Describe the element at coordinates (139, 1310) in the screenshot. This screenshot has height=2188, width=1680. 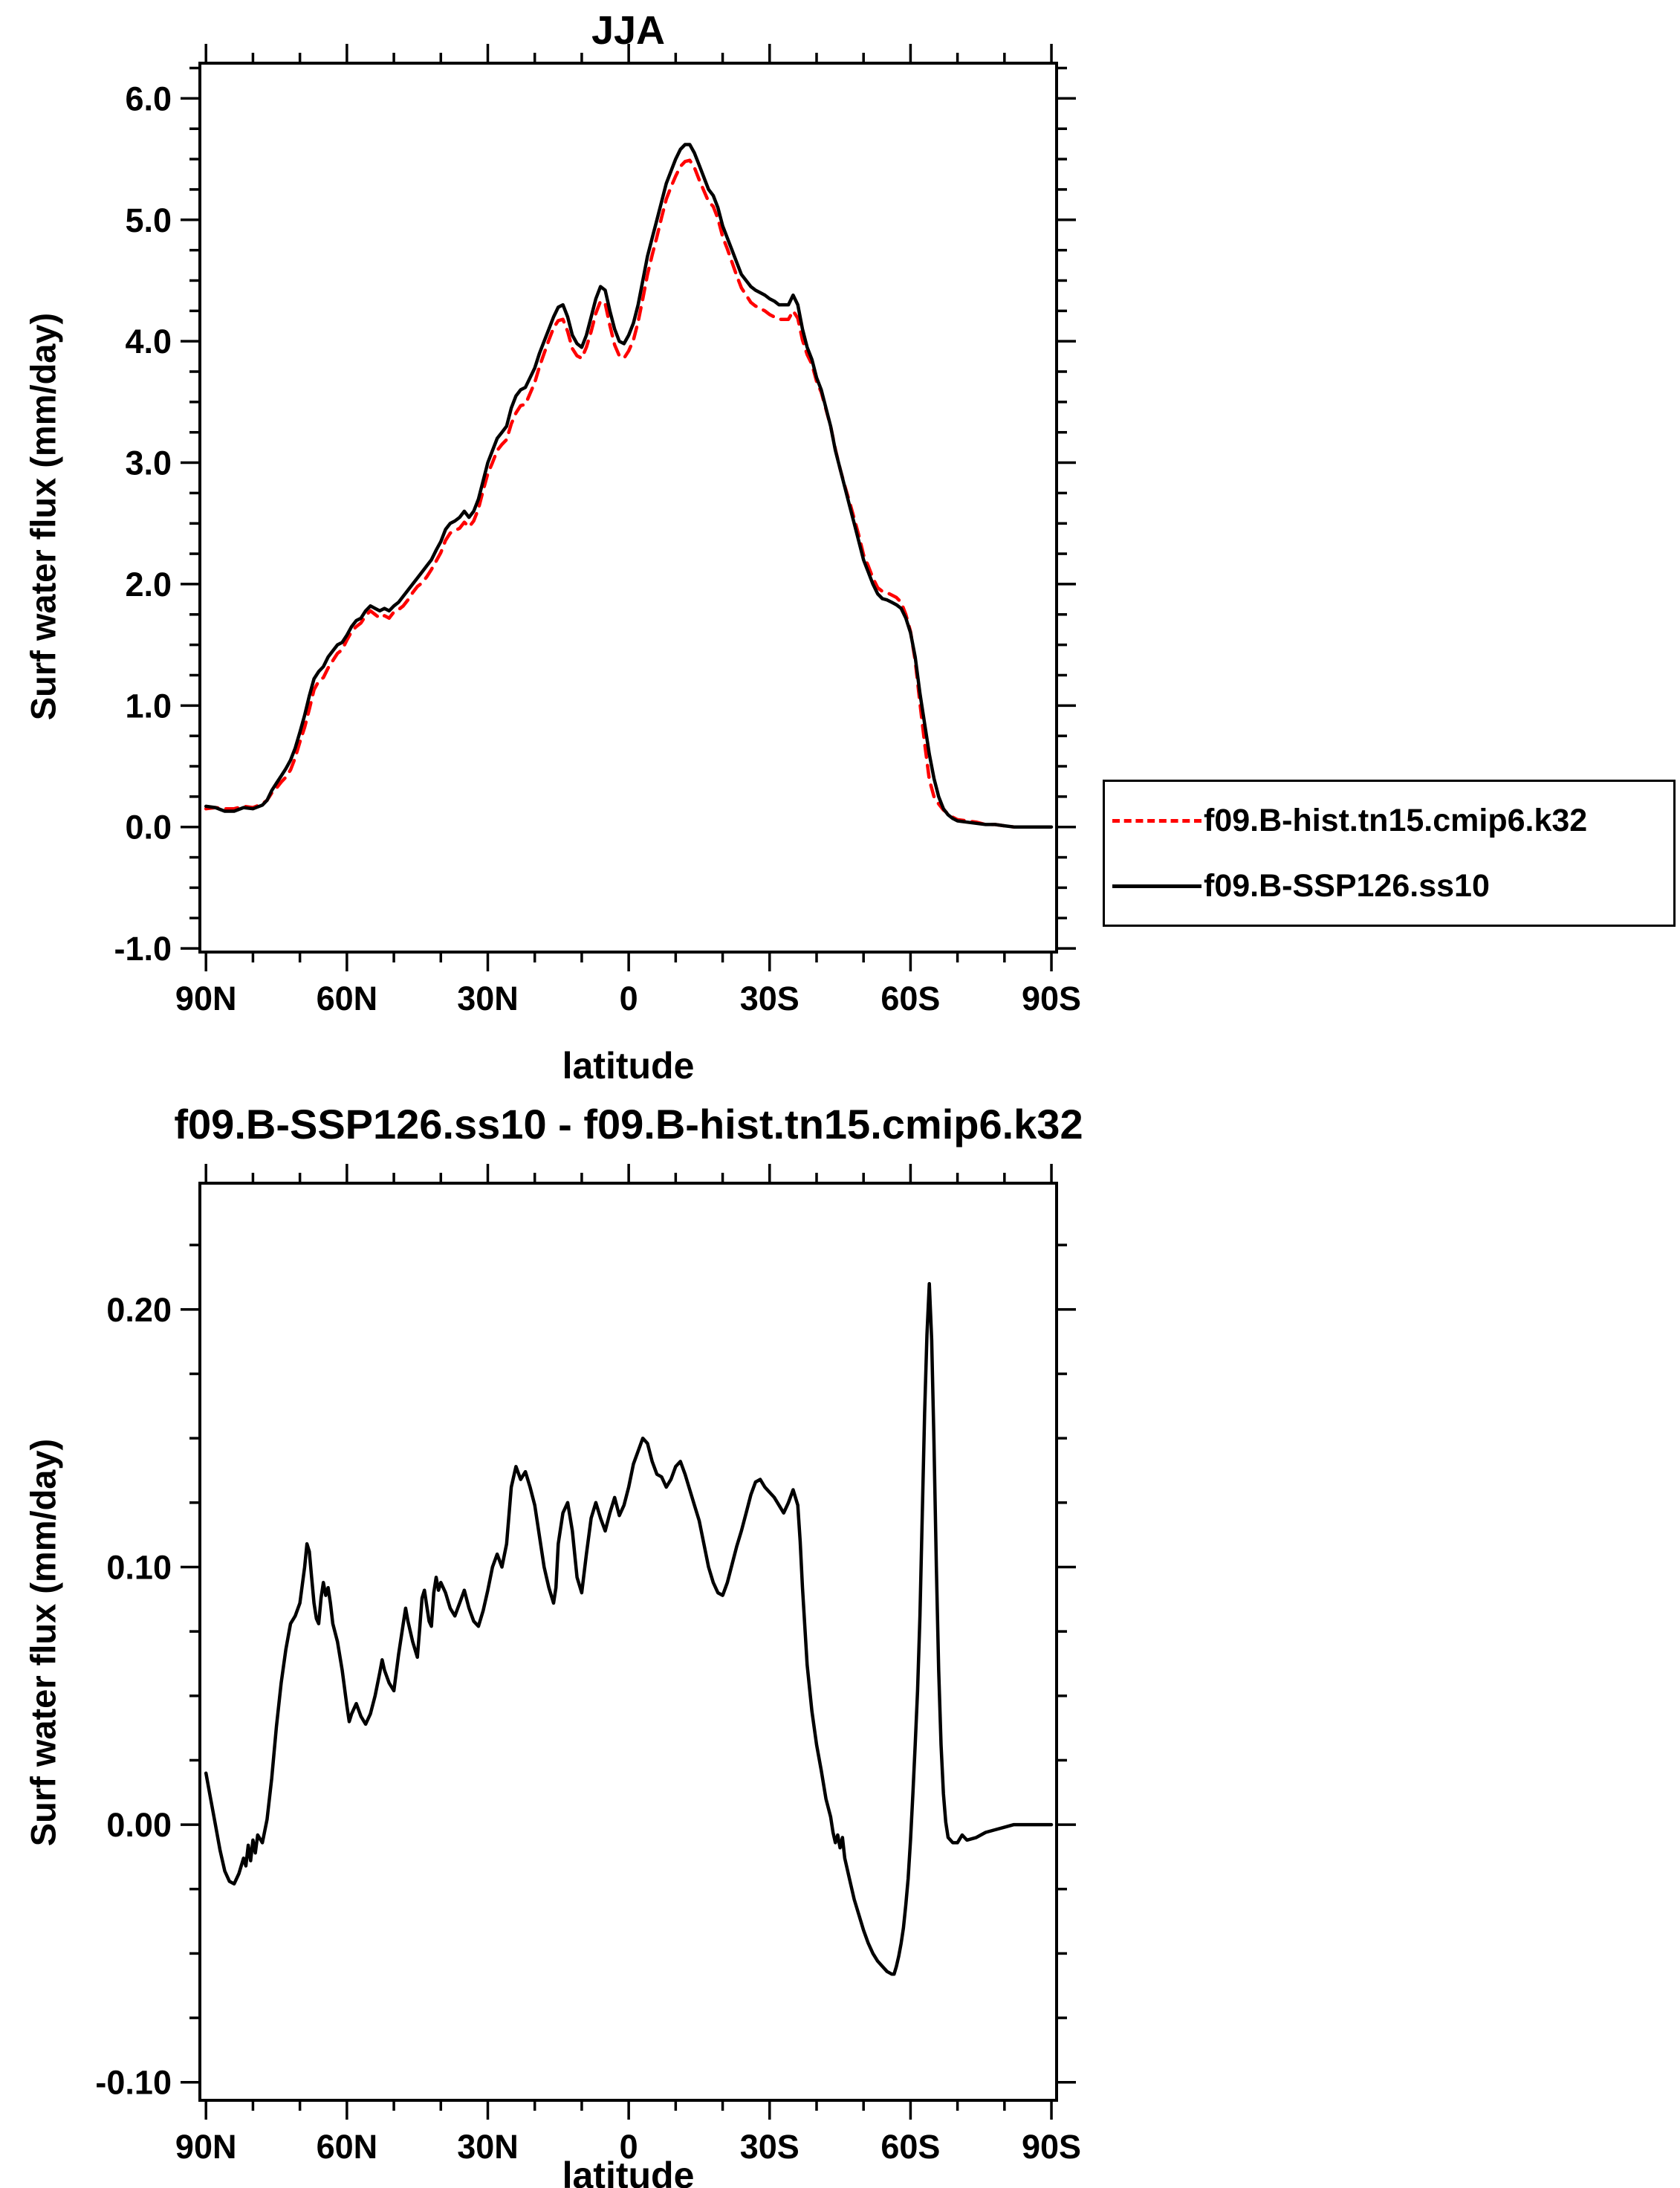
I see `y-tick-label: 0.20` at that location.